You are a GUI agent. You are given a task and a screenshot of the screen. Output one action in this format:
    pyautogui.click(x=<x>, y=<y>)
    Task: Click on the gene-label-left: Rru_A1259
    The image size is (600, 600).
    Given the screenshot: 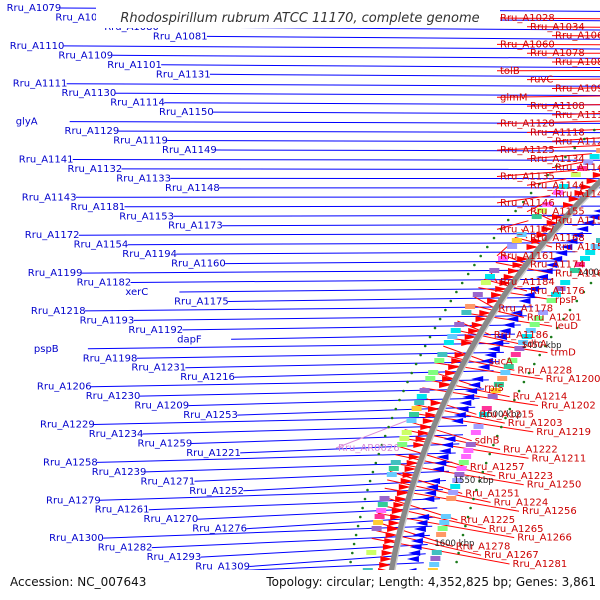 What is the action you would take?
    pyautogui.click(x=165, y=444)
    